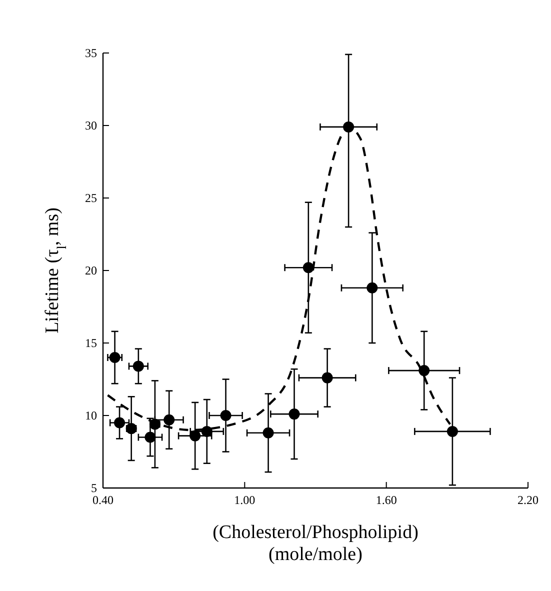 This screenshot has height=591, width=551. What do you see at coordinates (94, 488) in the screenshot?
I see `y-tick-label: 5` at bounding box center [94, 488].